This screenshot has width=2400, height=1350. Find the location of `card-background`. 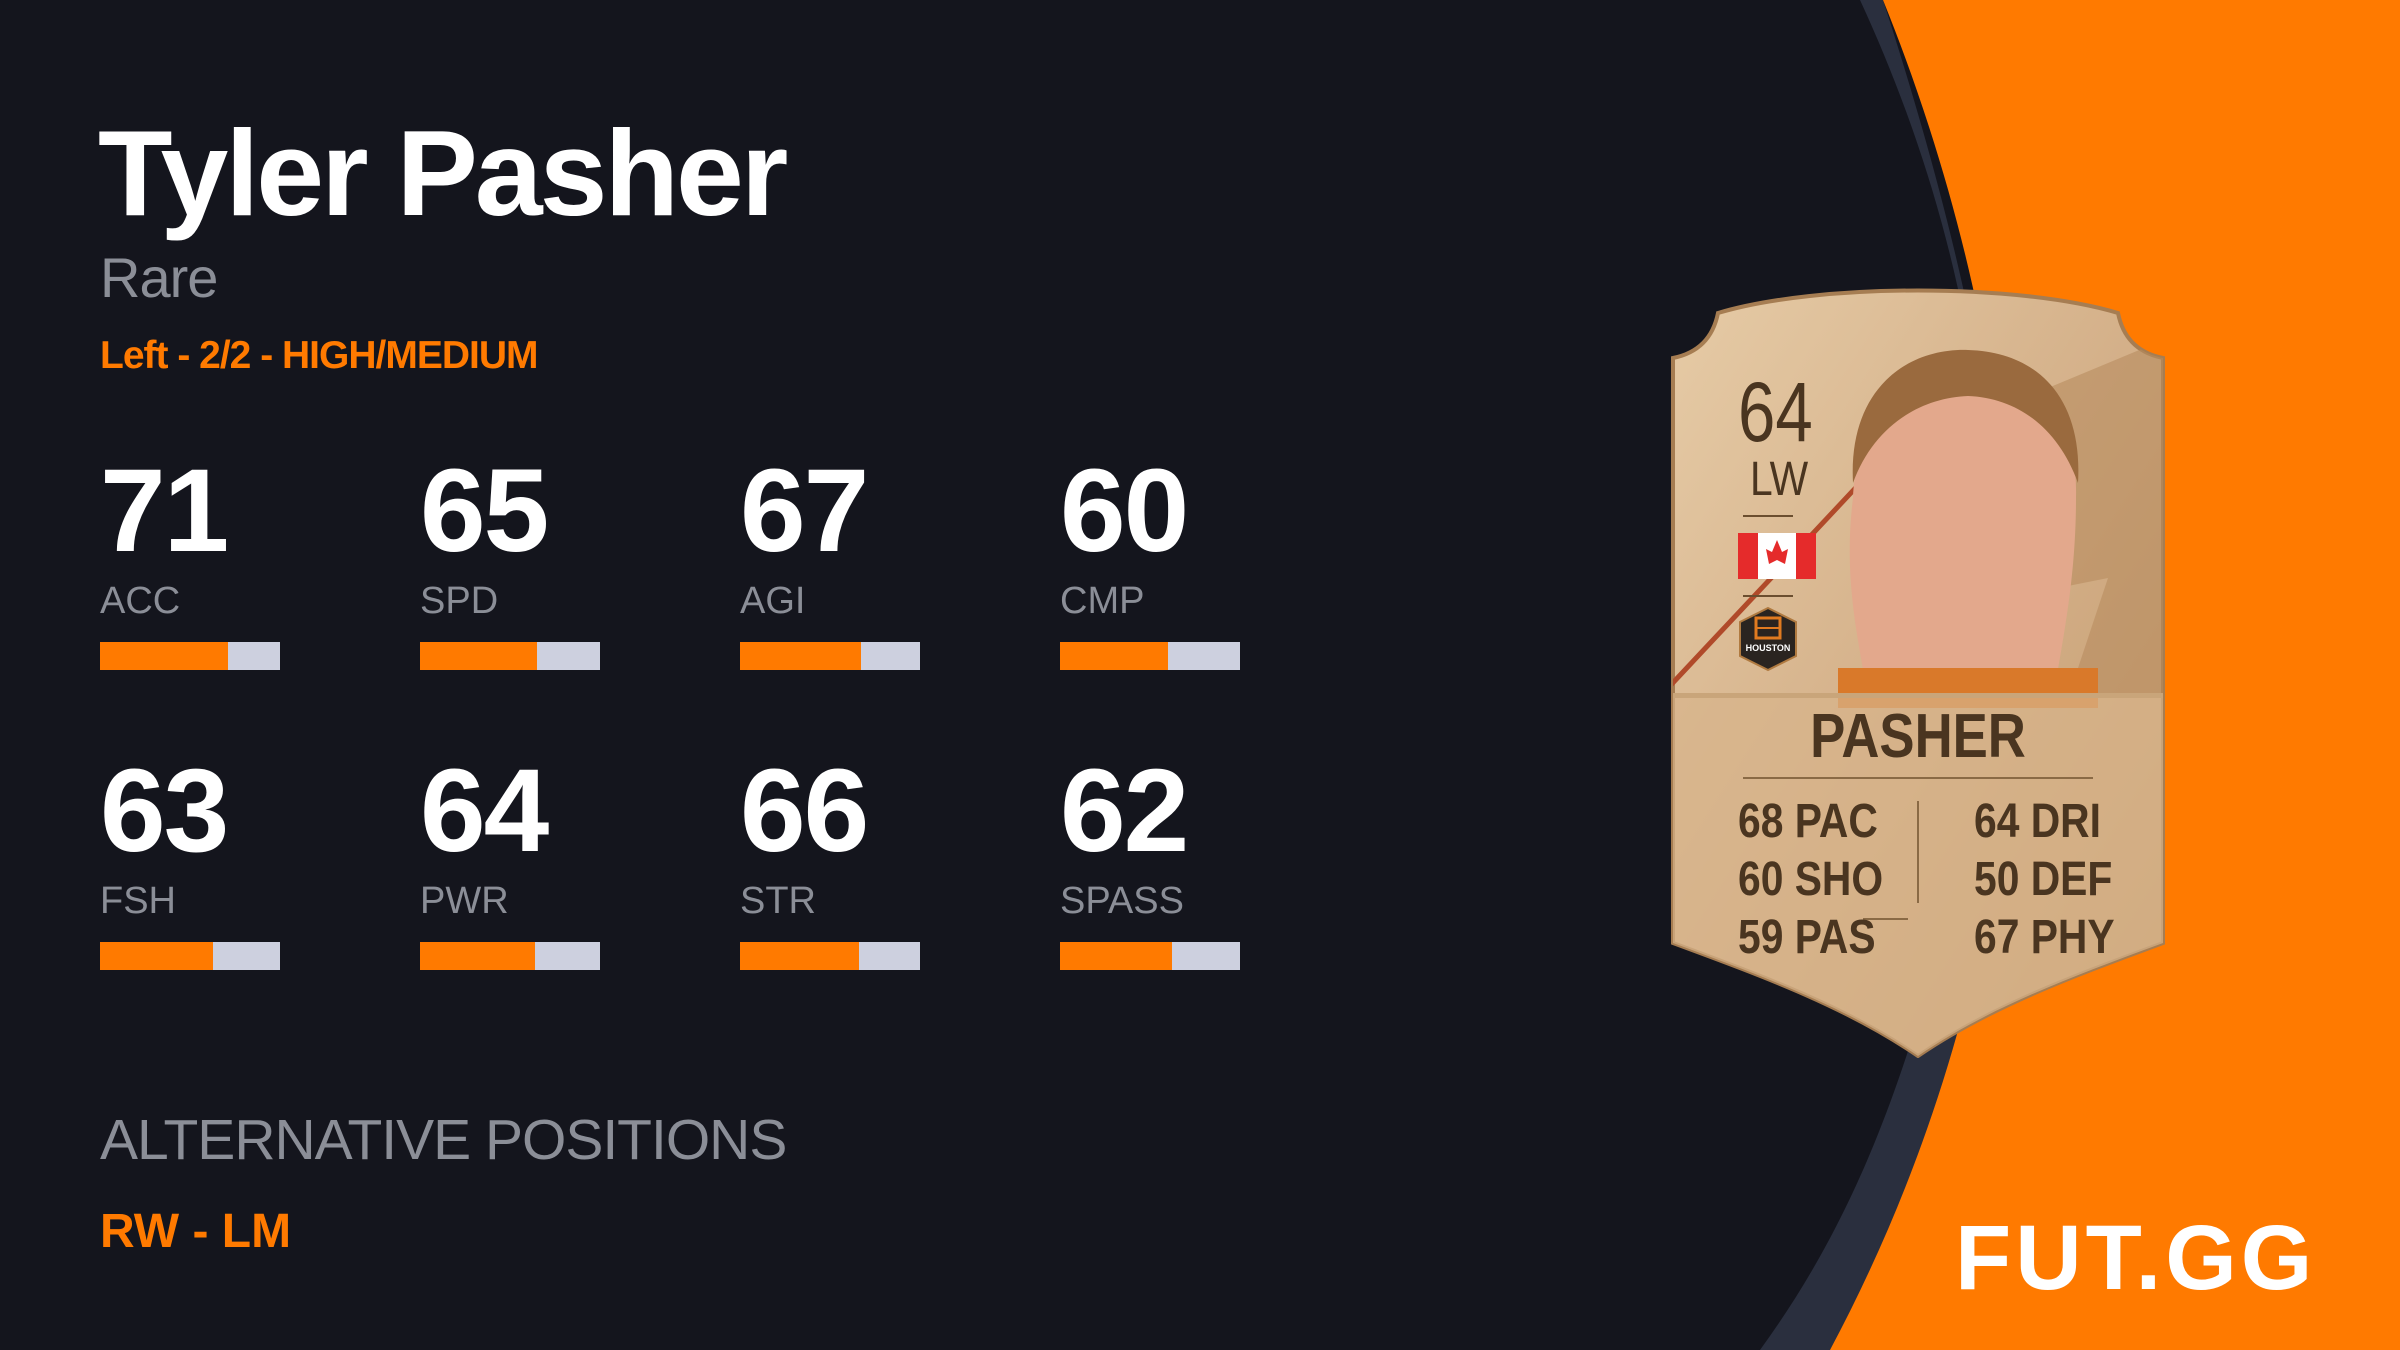

card-background is located at coordinates (1918, 673).